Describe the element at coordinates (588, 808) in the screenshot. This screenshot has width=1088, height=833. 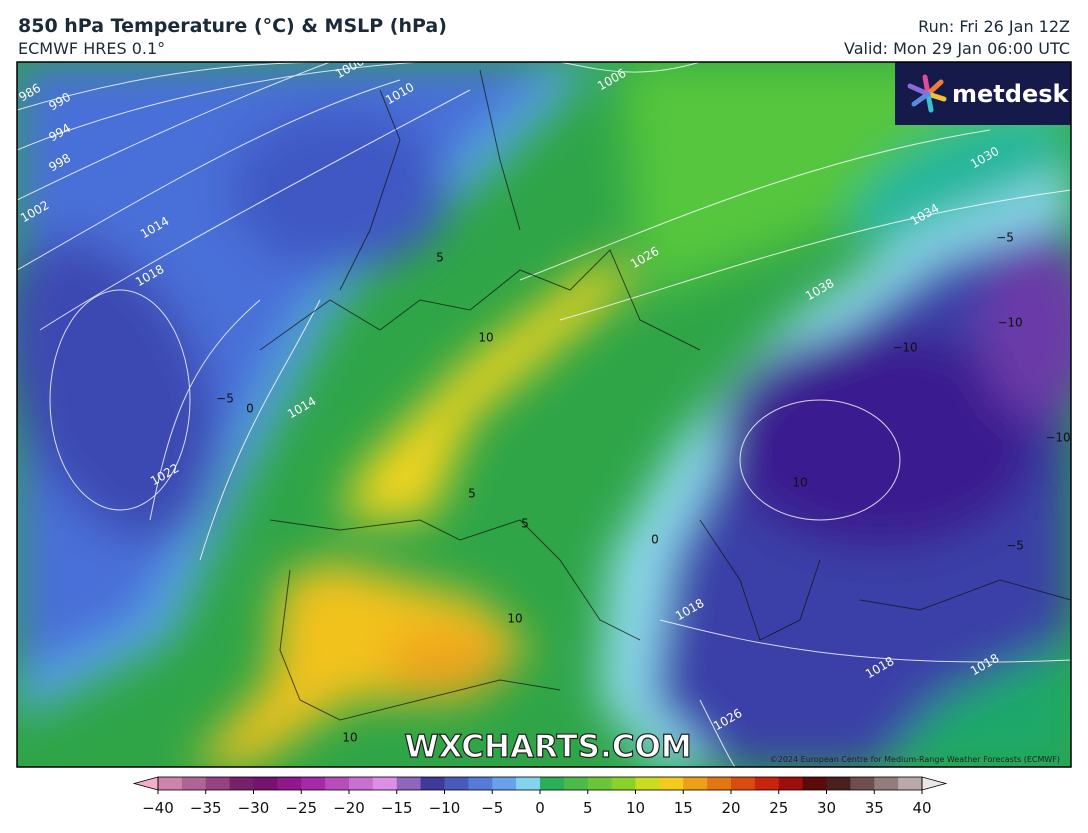
I see `colorbar-tick-label: 5` at that location.